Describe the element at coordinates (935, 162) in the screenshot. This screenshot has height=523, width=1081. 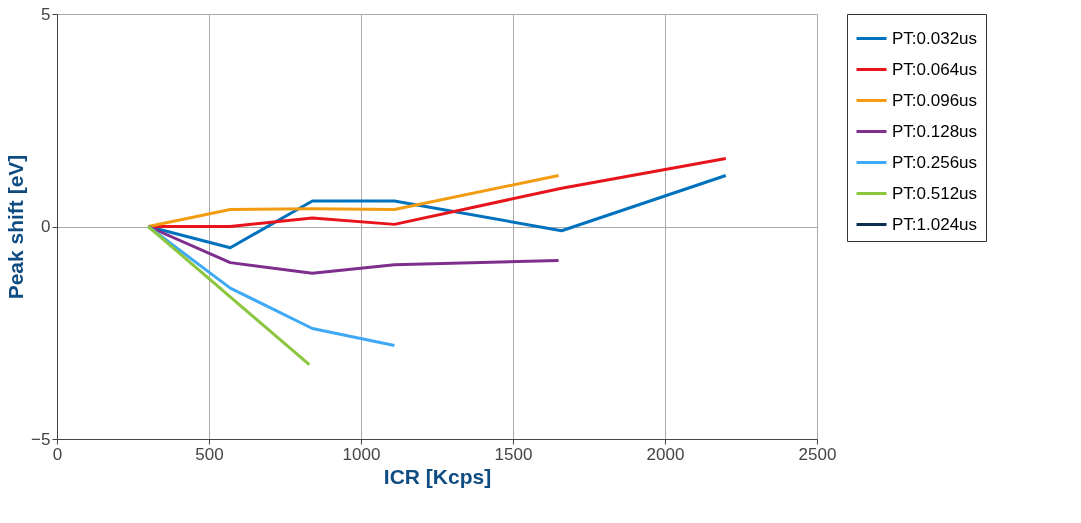
I see `legend-label: PT:0.256us` at that location.